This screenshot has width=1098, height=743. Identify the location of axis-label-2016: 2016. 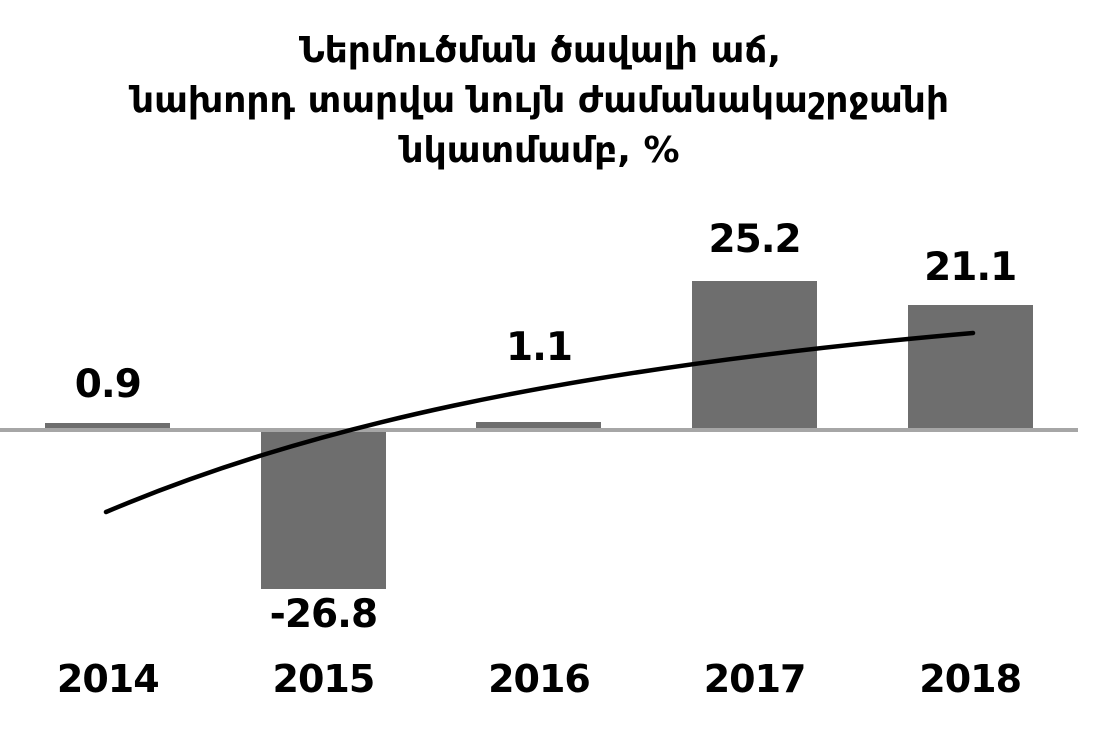
(539, 679).